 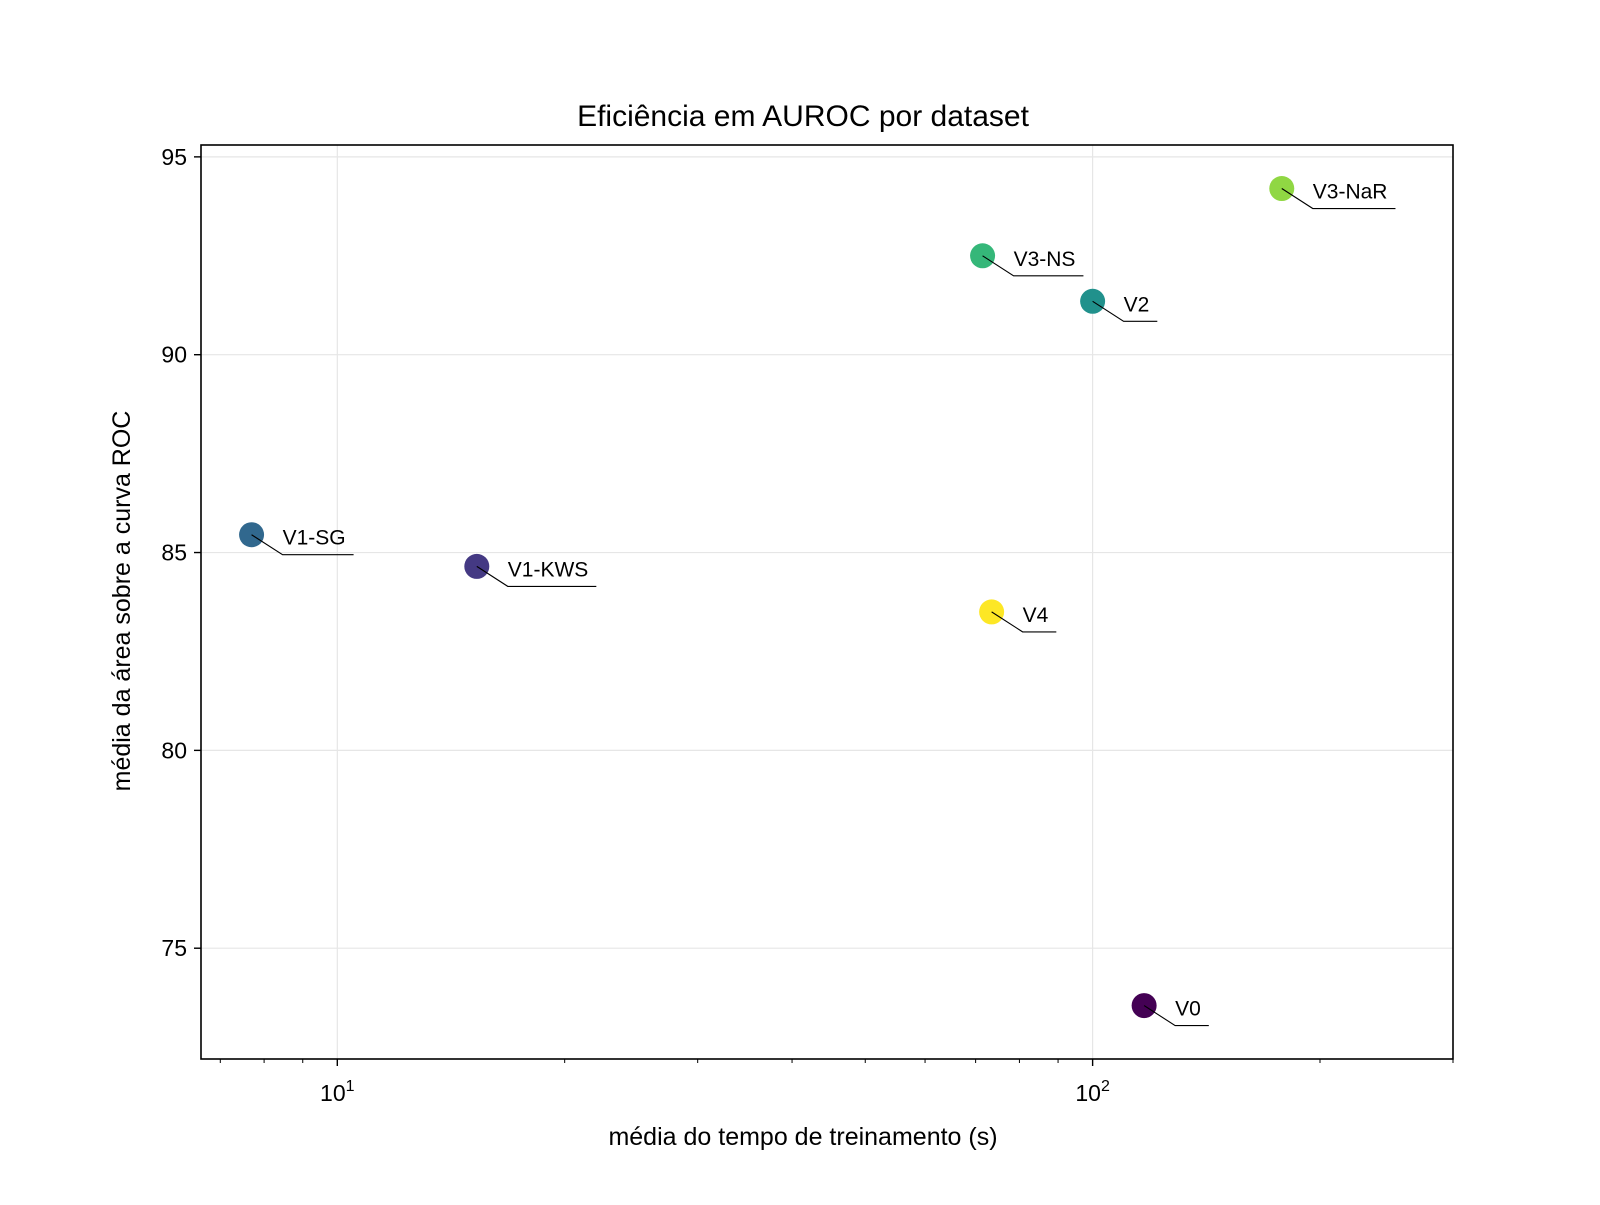 I want to click on y-tick-label: 80, so click(x=174, y=750).